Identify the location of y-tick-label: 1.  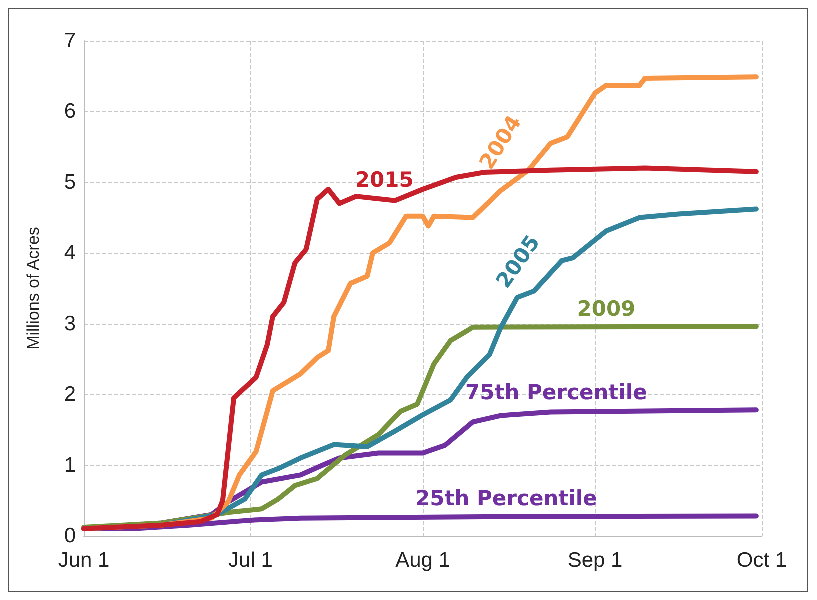
(70, 465).